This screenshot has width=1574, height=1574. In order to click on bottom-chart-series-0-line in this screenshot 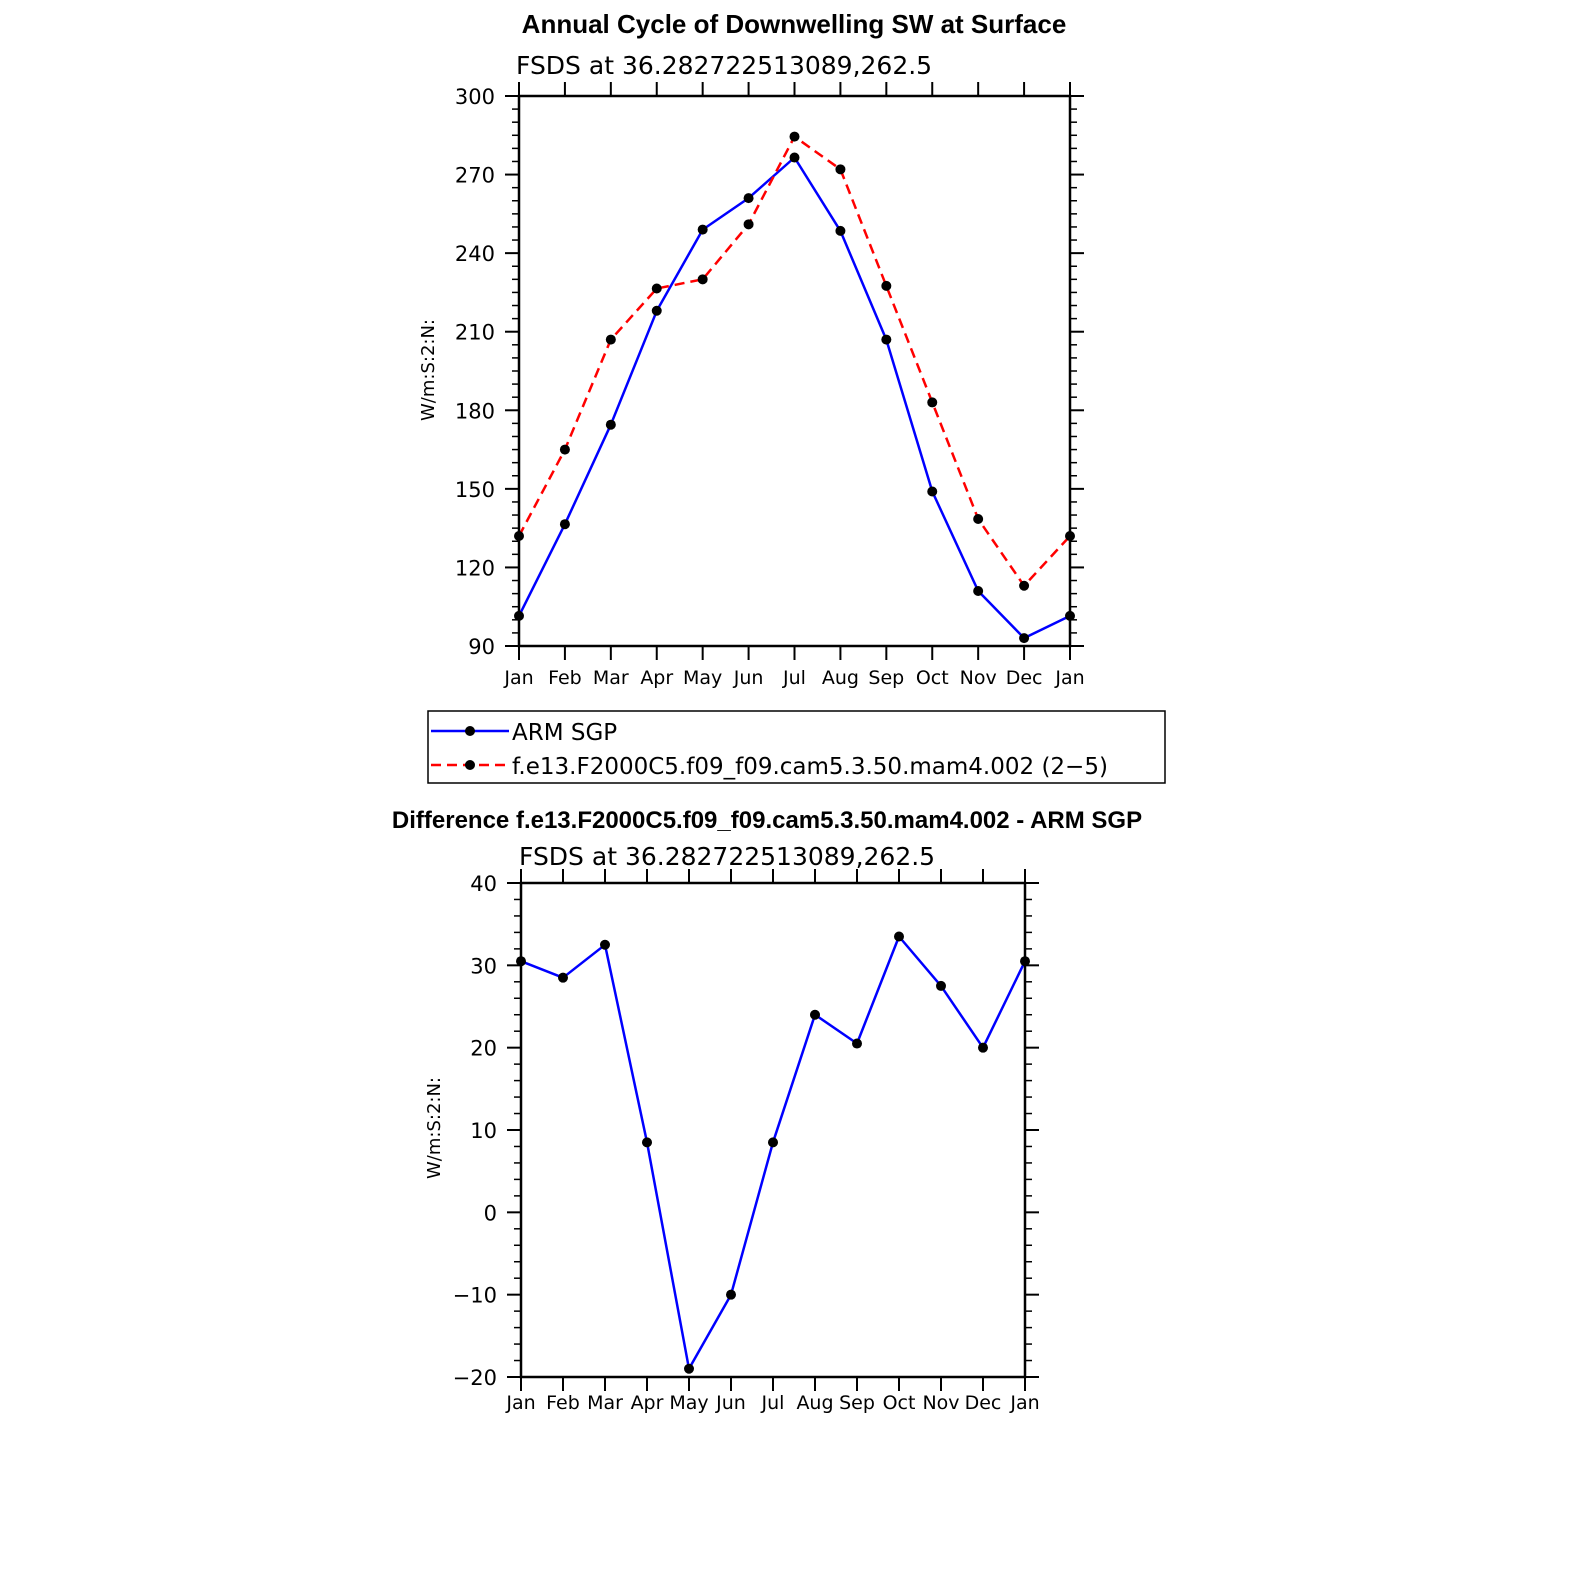, I will do `click(773, 1153)`.